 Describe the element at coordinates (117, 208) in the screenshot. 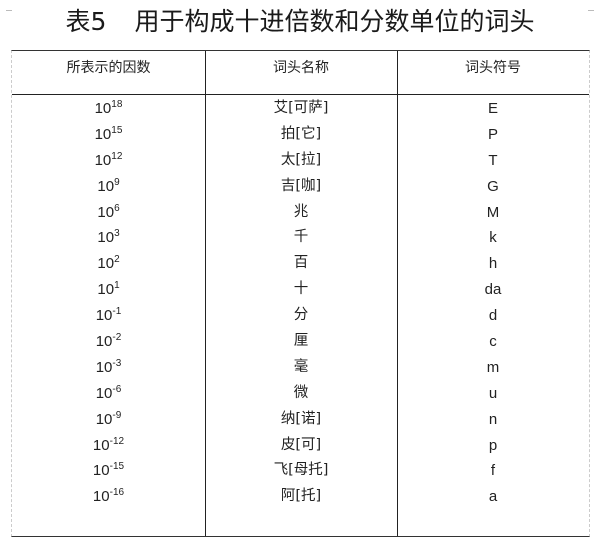

I see `factor-exponent: 6` at that location.